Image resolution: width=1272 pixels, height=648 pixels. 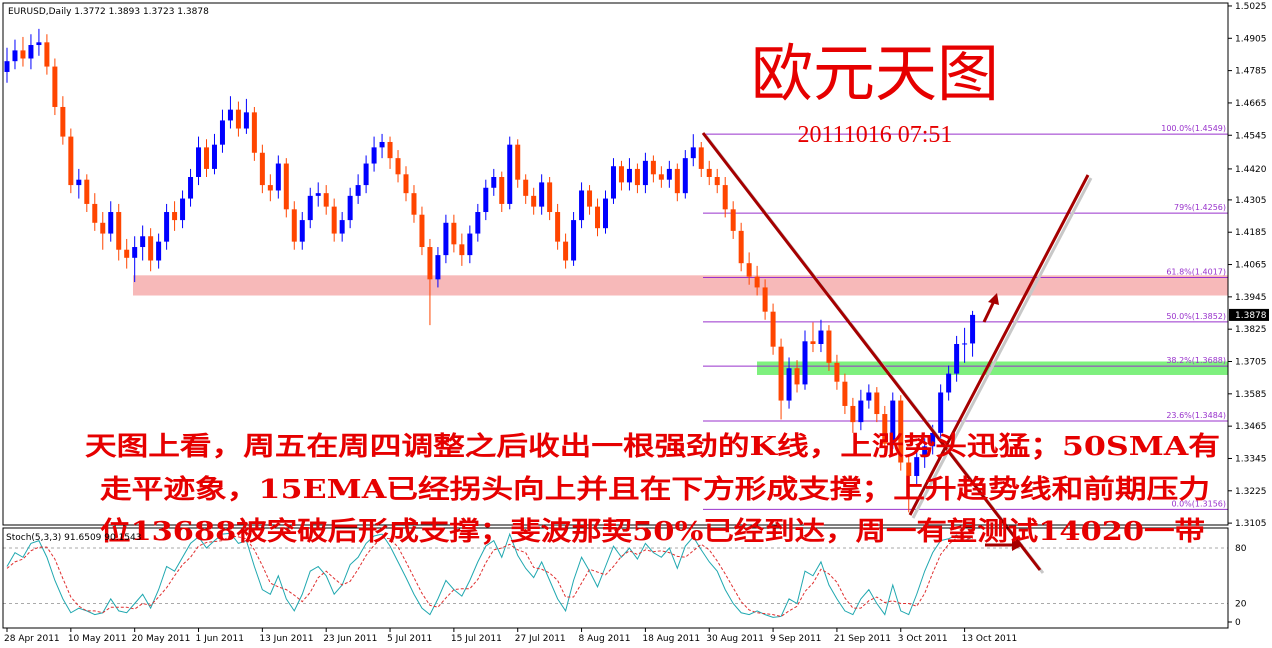 What do you see at coordinates (1196, 271) in the screenshot?
I see `fib-label: 61.8%(1.4017)` at bounding box center [1196, 271].